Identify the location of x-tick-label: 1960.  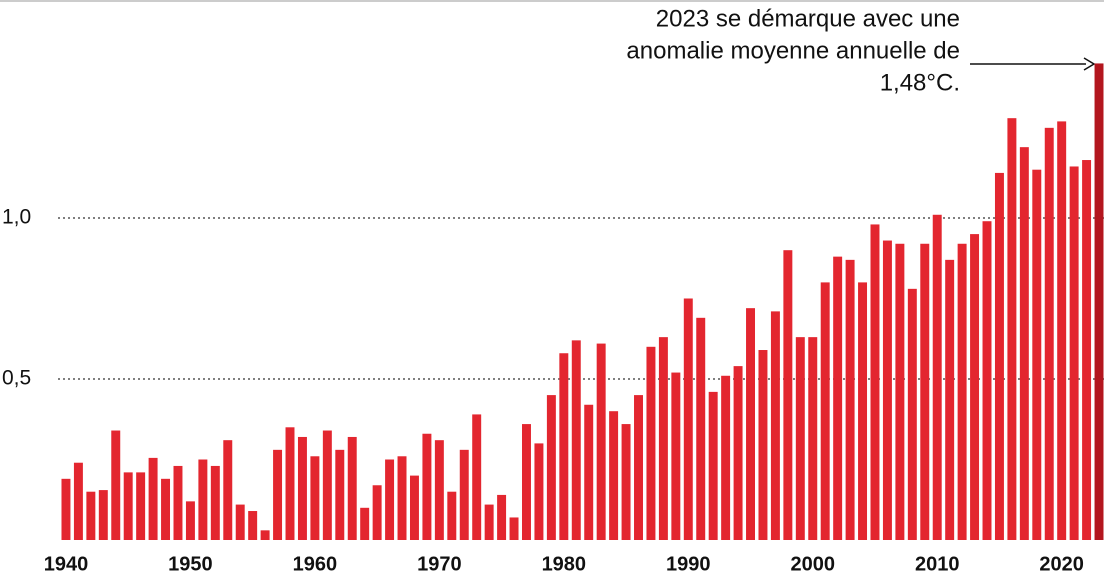
(315, 564).